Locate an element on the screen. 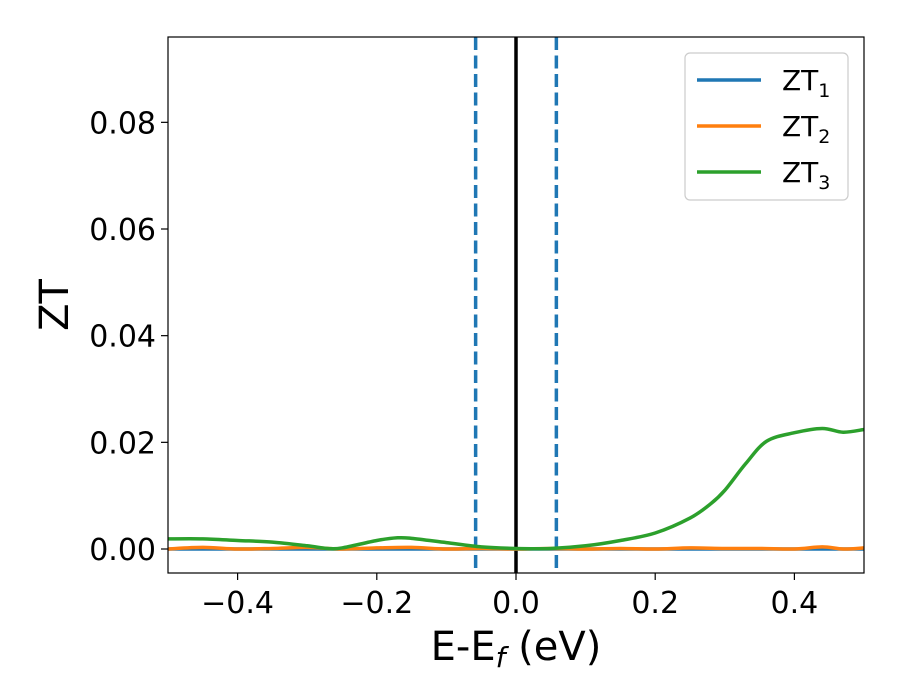  series-layer is located at coordinates (516, 488).